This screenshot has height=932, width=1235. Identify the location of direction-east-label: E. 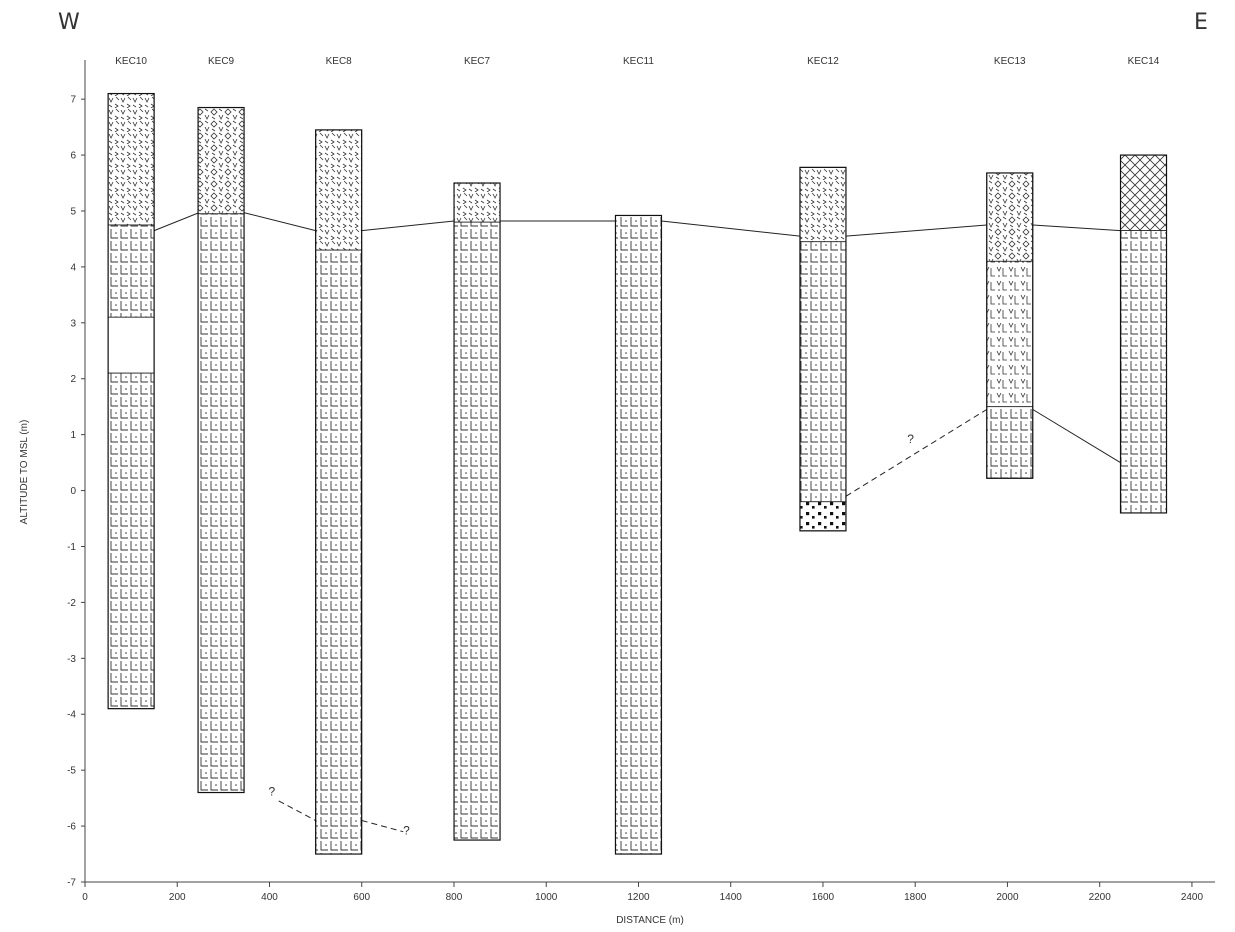
(1201, 22).